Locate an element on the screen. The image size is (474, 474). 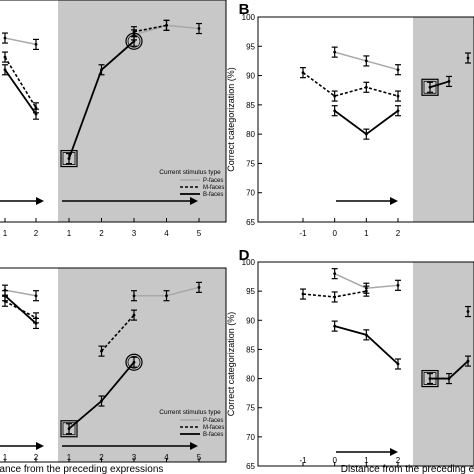
highlight-circle is located at coordinates (134, 41).